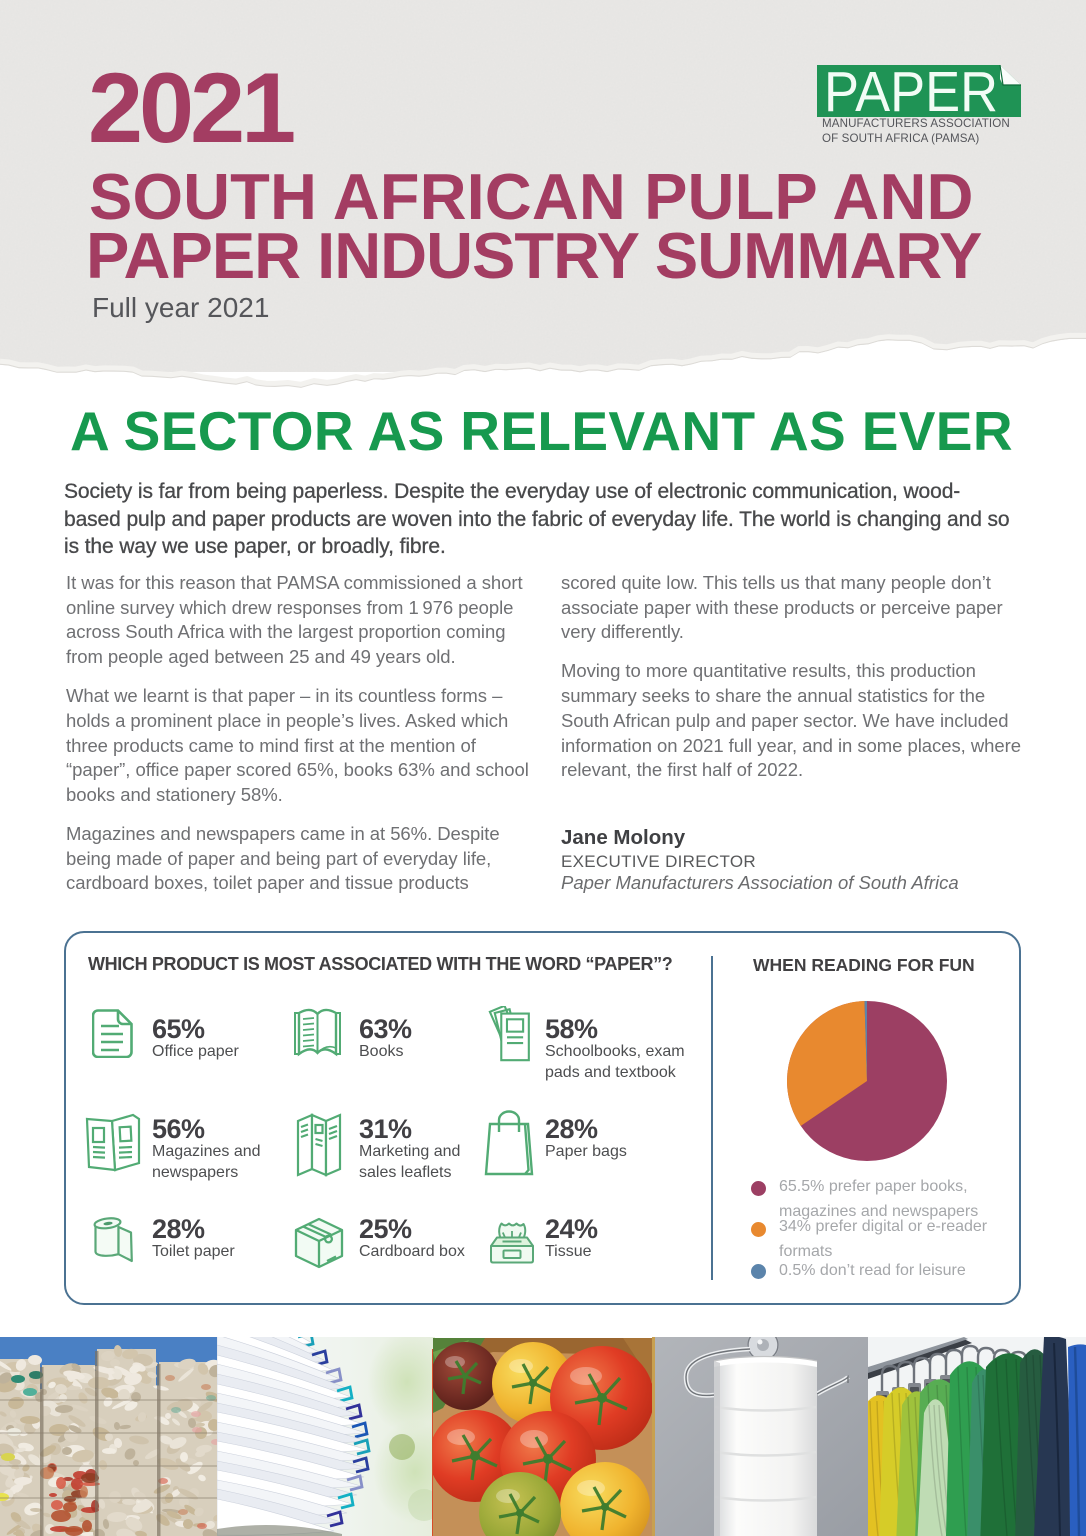  I want to click on svg-text: PAPER, so click(911, 93).